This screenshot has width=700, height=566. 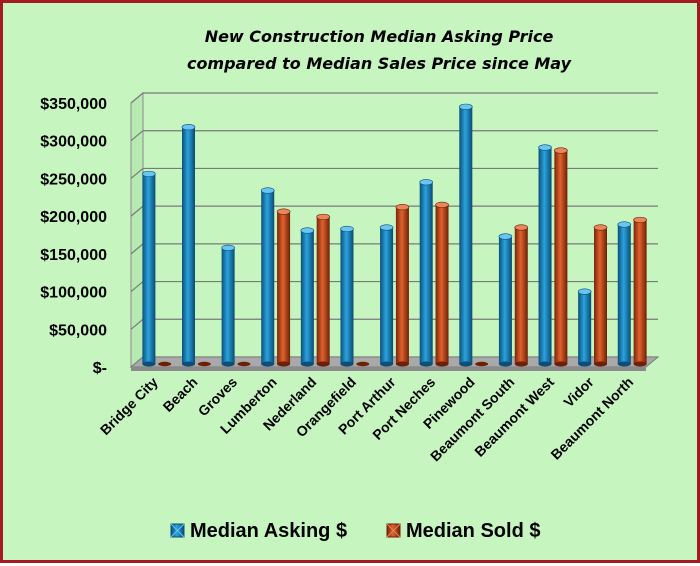 What do you see at coordinates (129, 406) in the screenshot?
I see `x-tick-label: Bridge City` at bounding box center [129, 406].